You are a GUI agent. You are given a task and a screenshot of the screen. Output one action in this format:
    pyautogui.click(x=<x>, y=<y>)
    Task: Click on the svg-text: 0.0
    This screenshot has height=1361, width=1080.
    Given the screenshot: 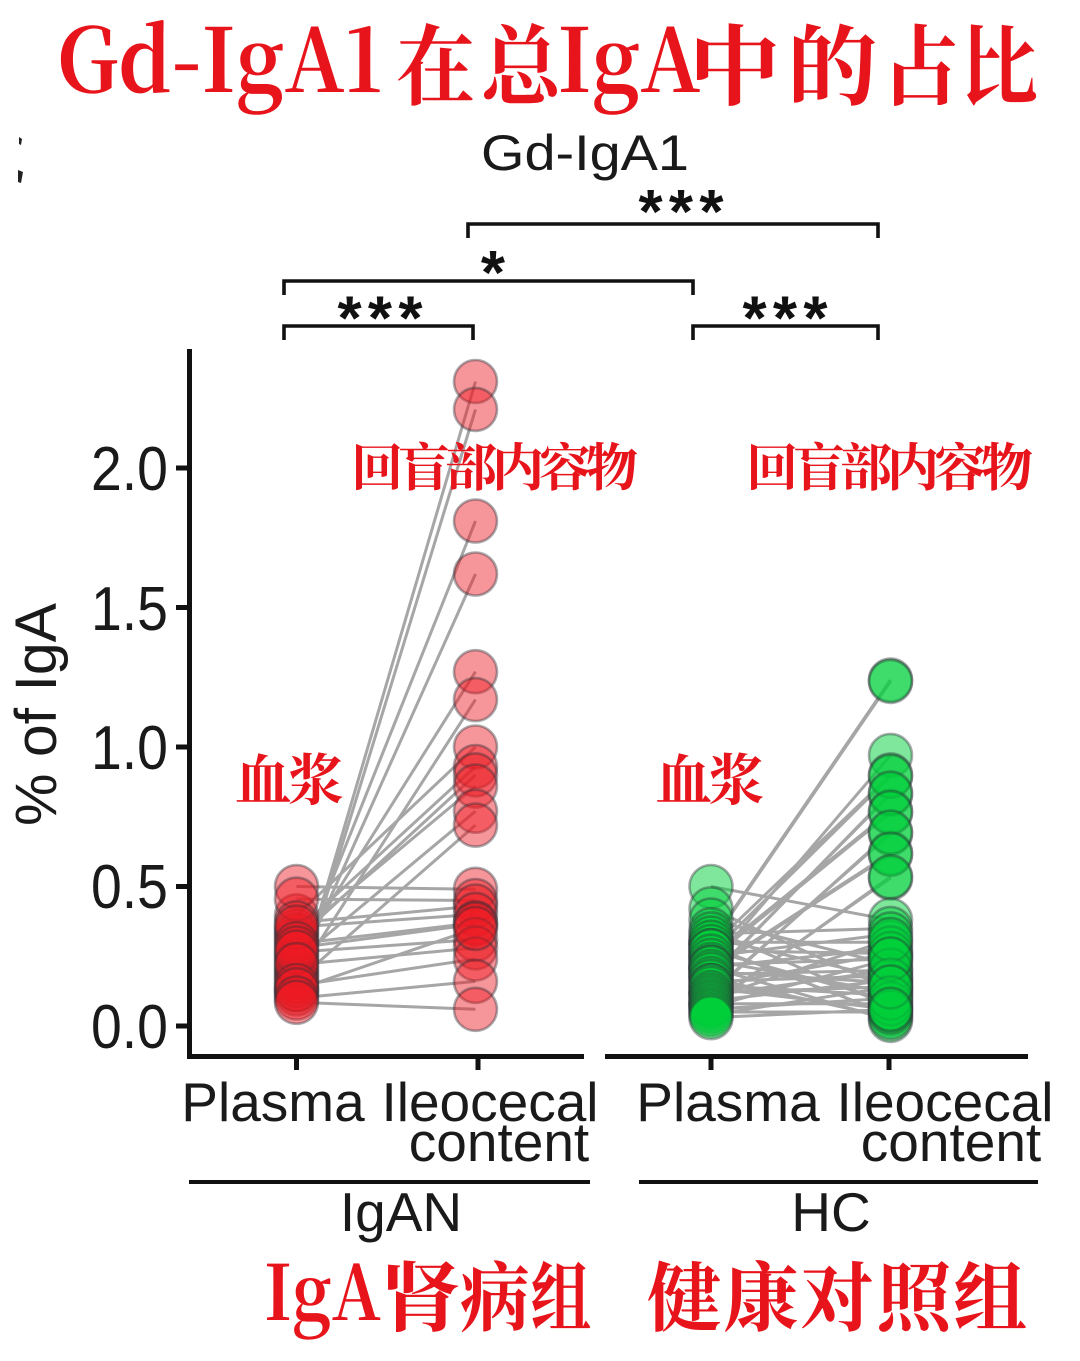 What is the action you would take?
    pyautogui.click(x=129, y=1027)
    